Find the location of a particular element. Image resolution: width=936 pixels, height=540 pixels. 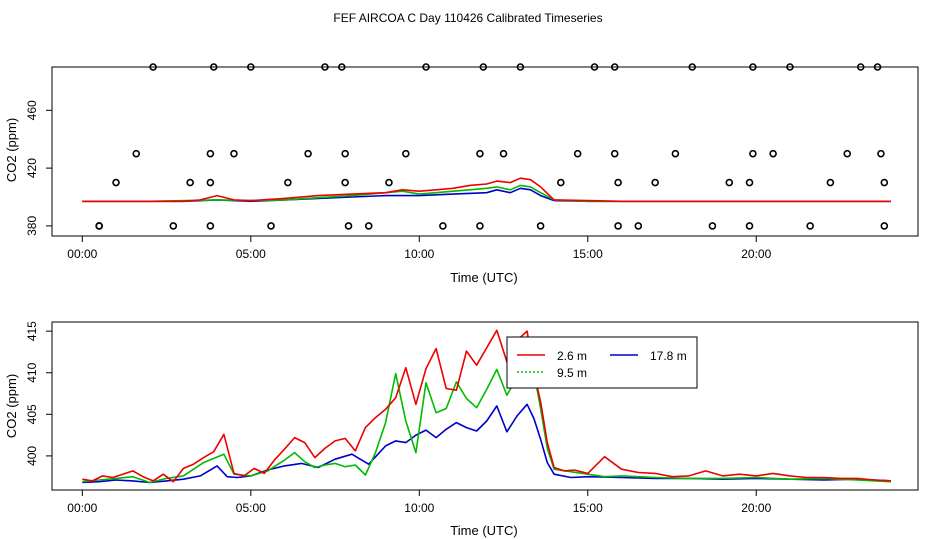

legend-box is located at coordinates (602, 362).